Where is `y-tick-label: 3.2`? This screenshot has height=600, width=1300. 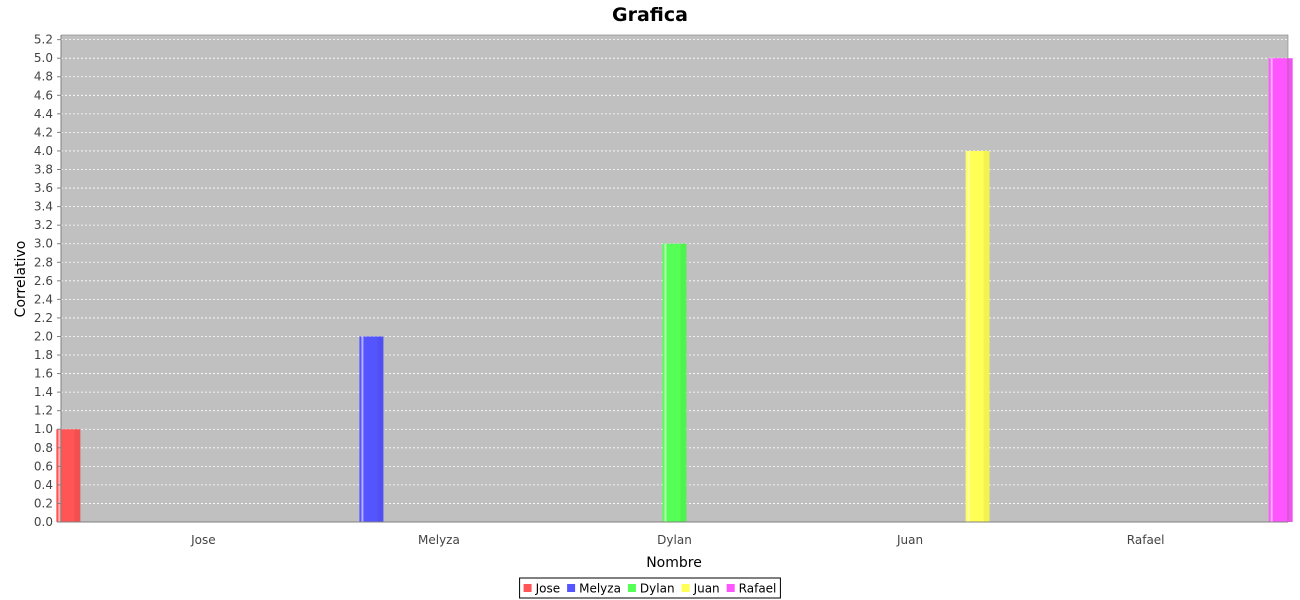
y-tick-label: 3.2 is located at coordinates (43, 225).